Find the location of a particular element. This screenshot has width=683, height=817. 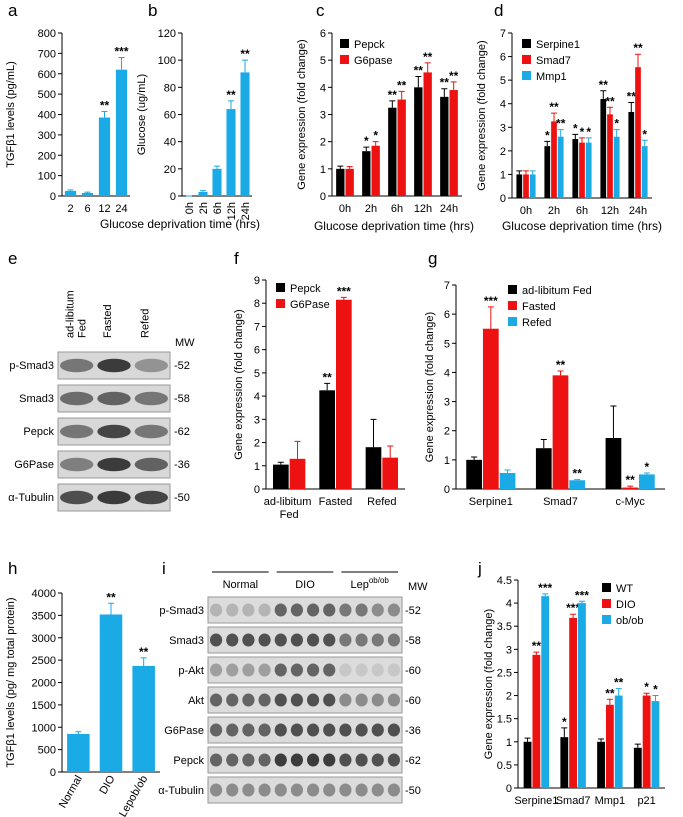

y-tick-label: 500 is located at coordinates (47, 751).